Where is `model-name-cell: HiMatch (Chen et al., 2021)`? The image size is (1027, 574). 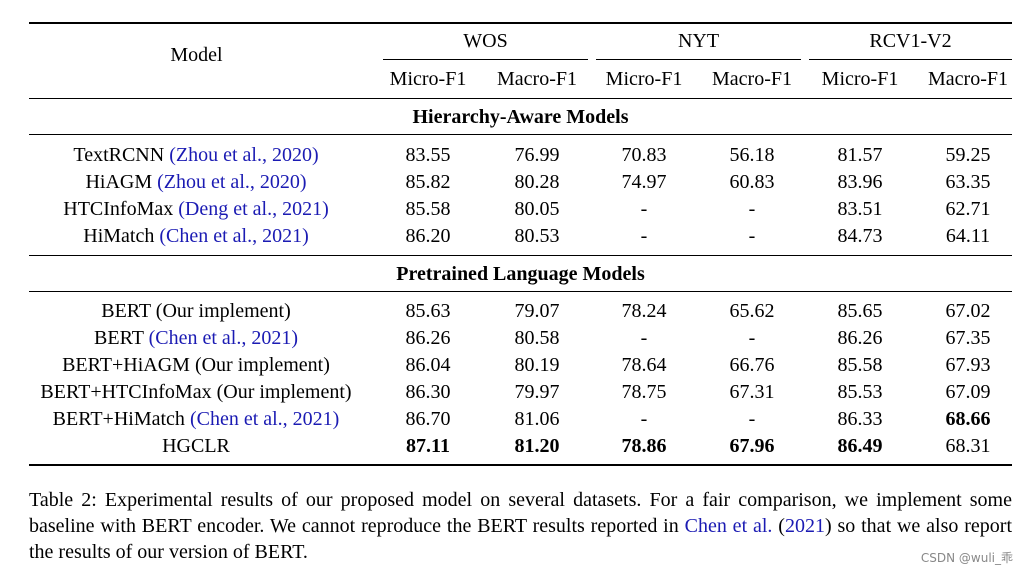 model-name-cell: HiMatch (Chen et al., 2021) is located at coordinates (196, 236).